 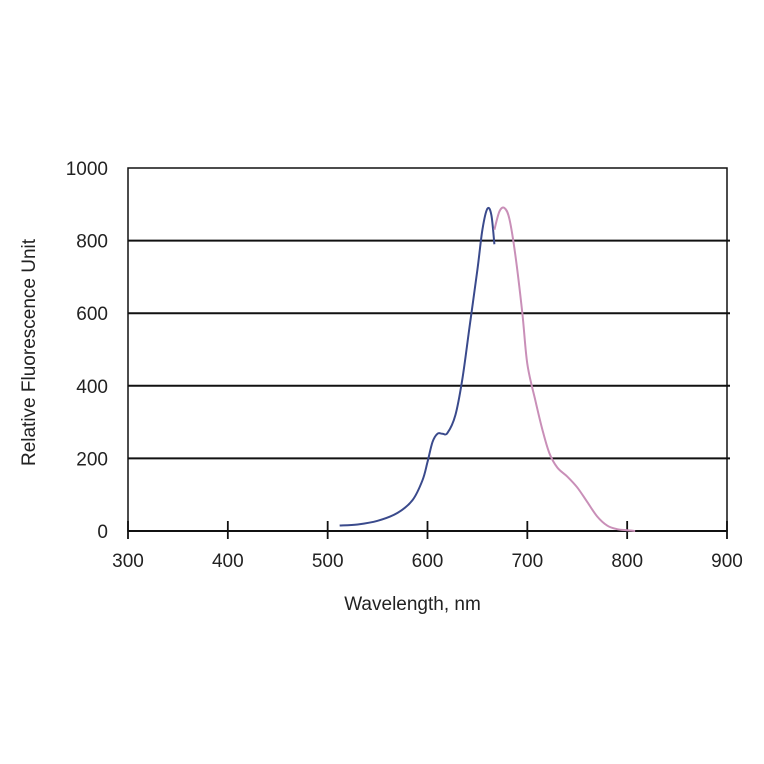 I want to click on series-emission-line, so click(x=564, y=369).